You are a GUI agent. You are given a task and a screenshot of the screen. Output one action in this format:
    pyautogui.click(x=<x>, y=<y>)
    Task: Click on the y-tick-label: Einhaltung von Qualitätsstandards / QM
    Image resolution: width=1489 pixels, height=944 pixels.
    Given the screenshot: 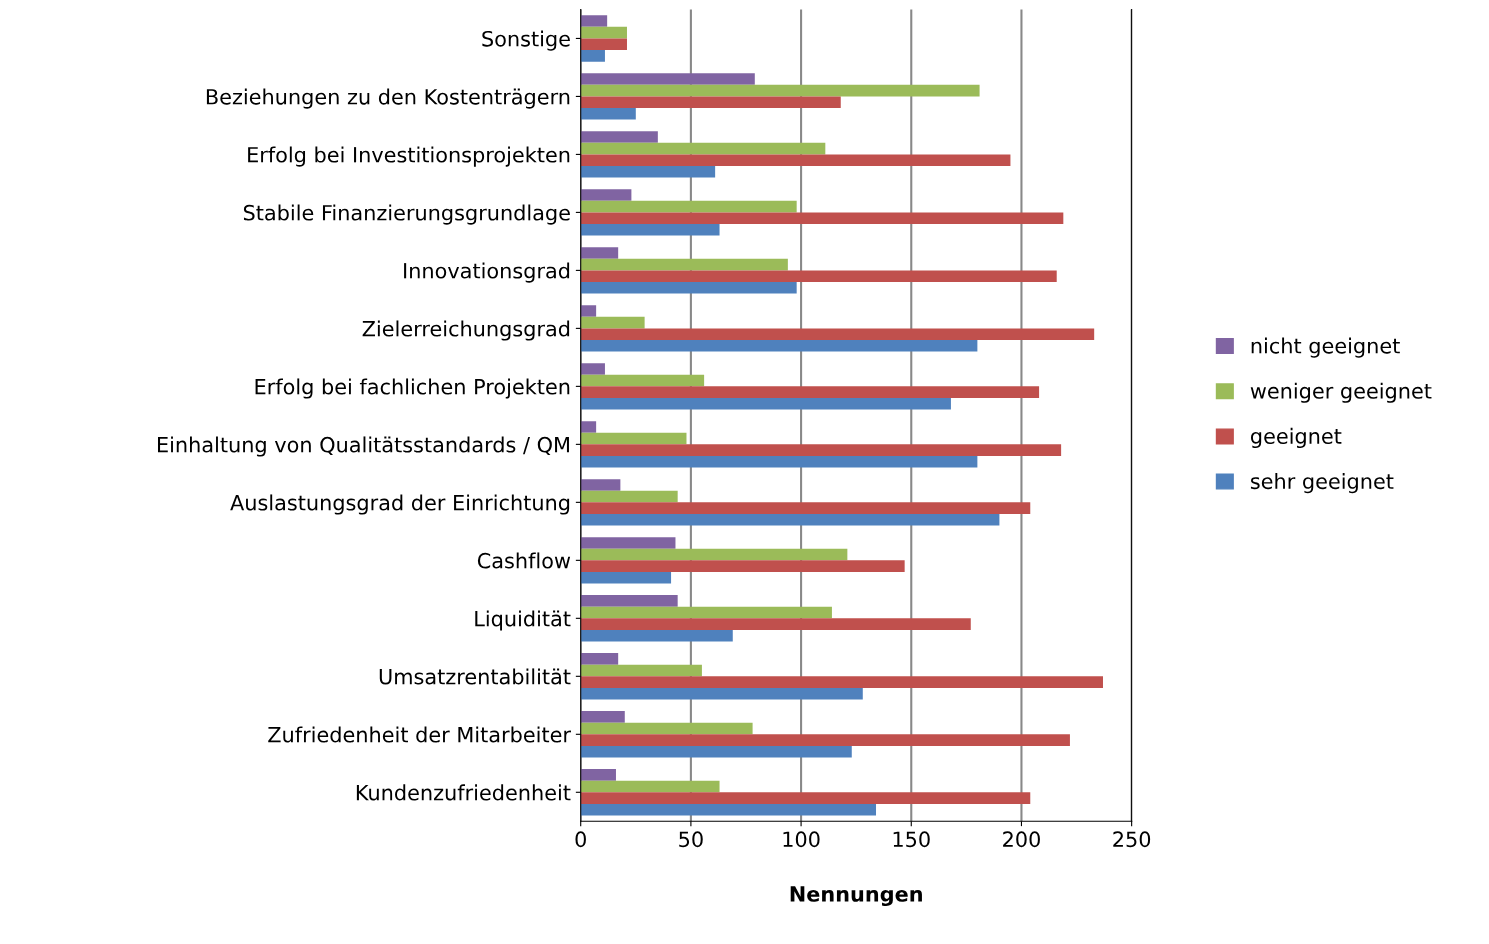 What is the action you would take?
    pyautogui.click(x=363, y=446)
    